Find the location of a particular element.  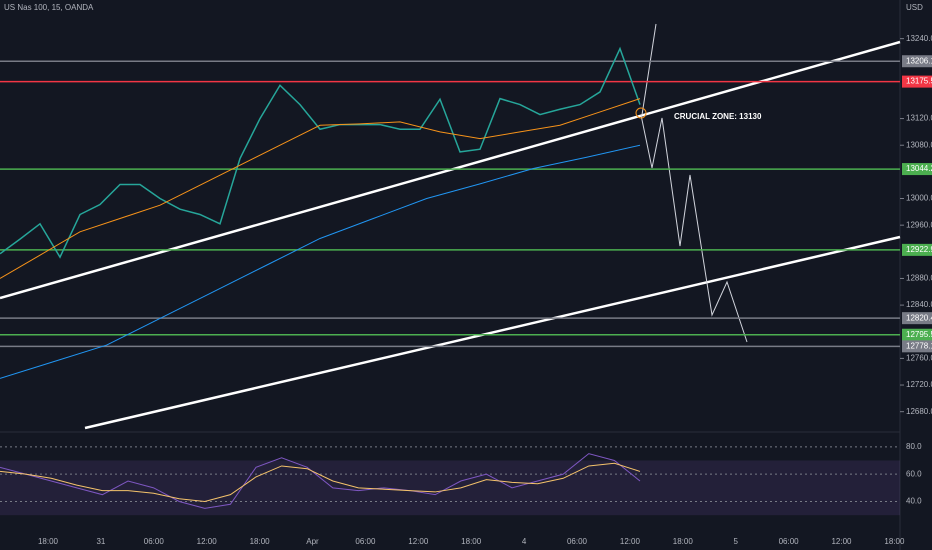

level-label: 12820.4 is located at coordinates (919, 317).